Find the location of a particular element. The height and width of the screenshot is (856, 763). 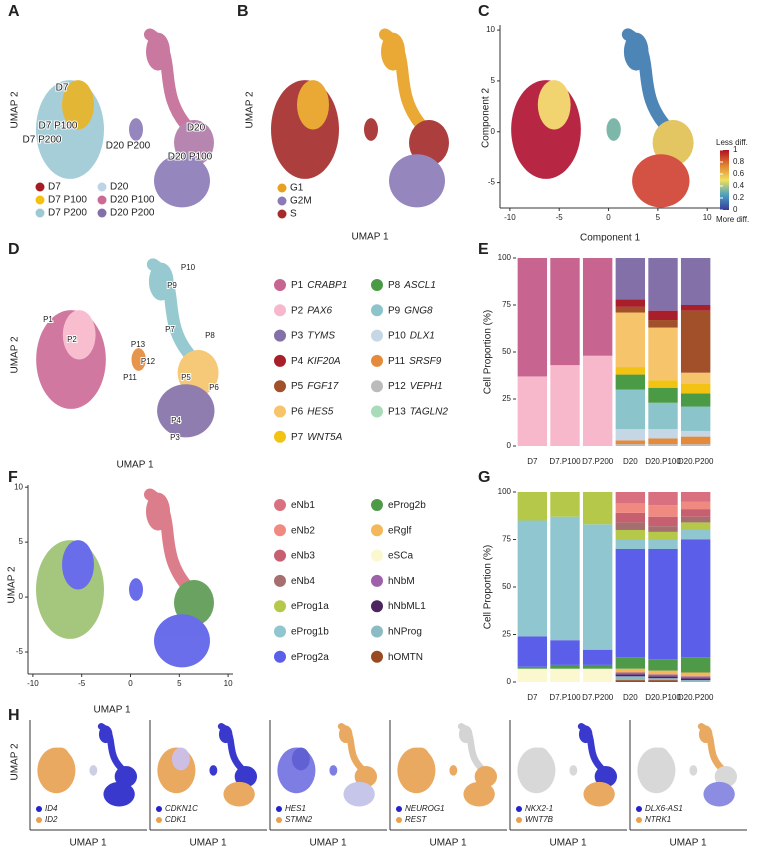

panel-letter: A is located at coordinates (14, 11).